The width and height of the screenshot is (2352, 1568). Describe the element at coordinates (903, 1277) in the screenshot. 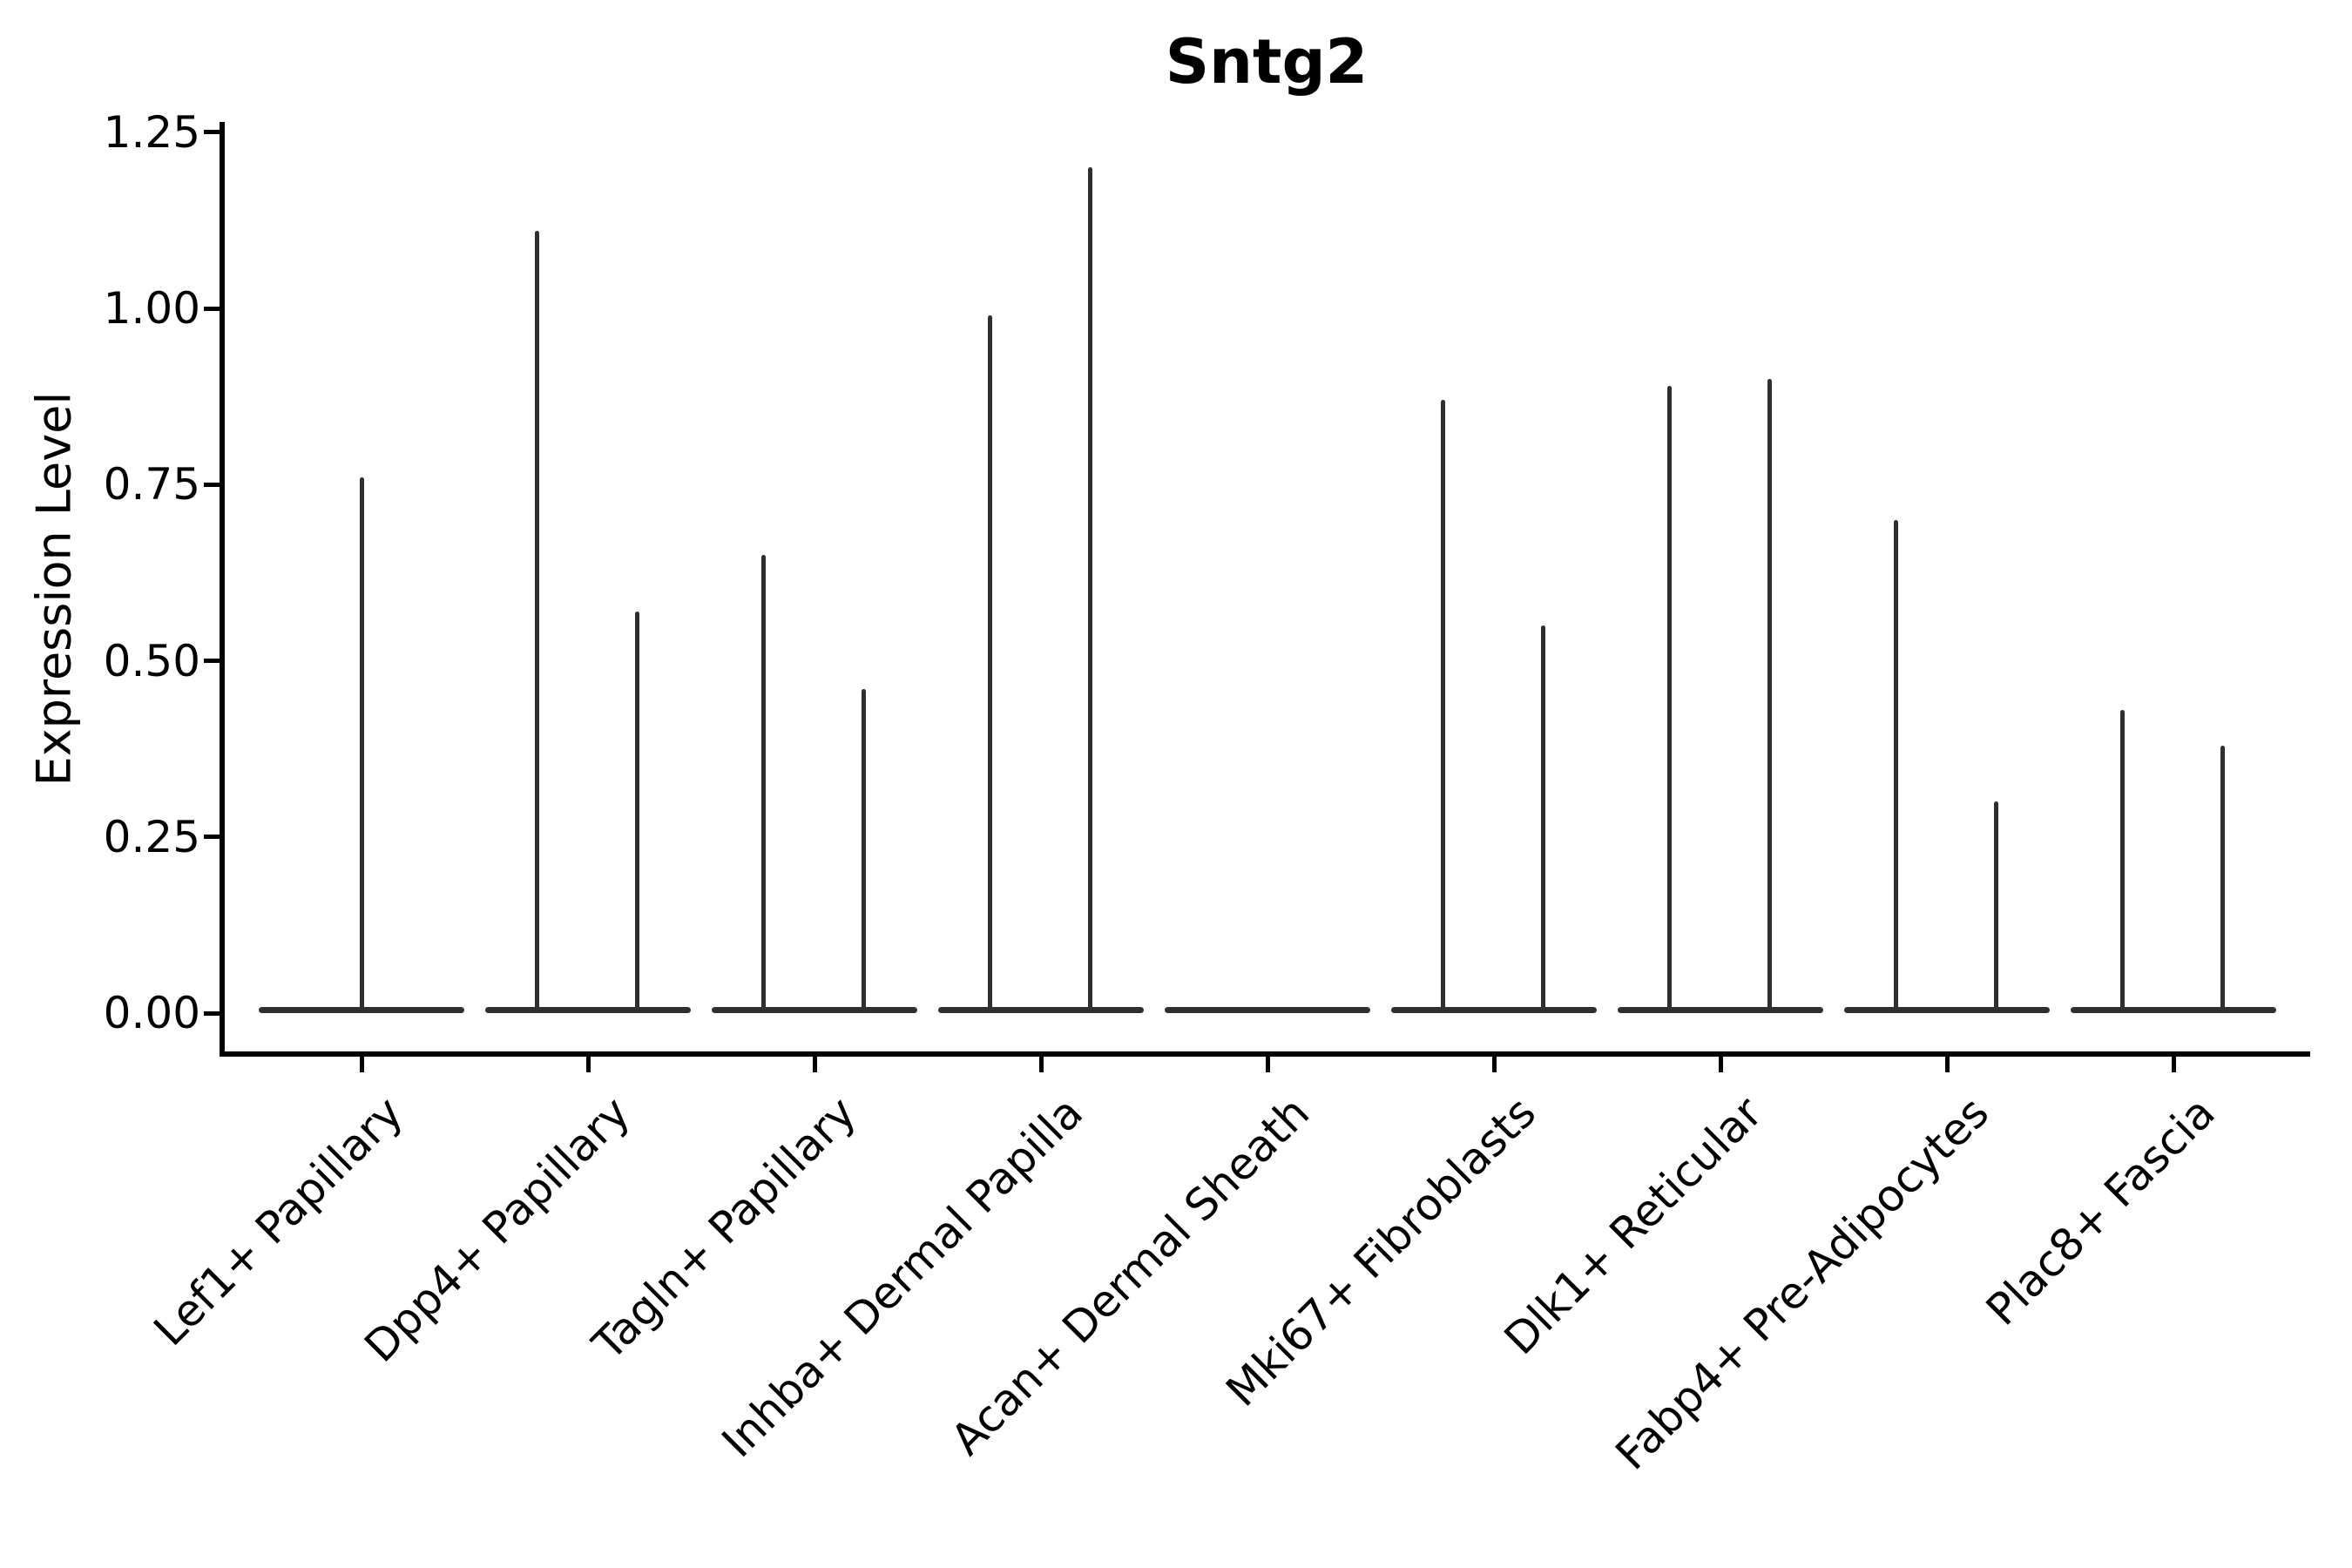

I see `x-tick-label: Inhba+ Dermal Papilla` at that location.